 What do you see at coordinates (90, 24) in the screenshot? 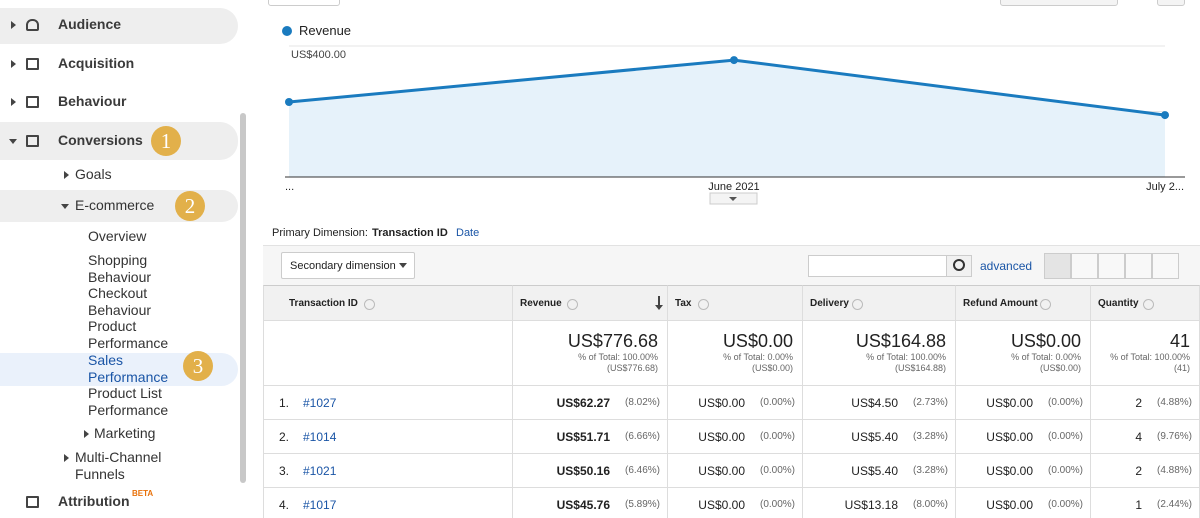
I see `nav-item: Audience` at bounding box center [90, 24].